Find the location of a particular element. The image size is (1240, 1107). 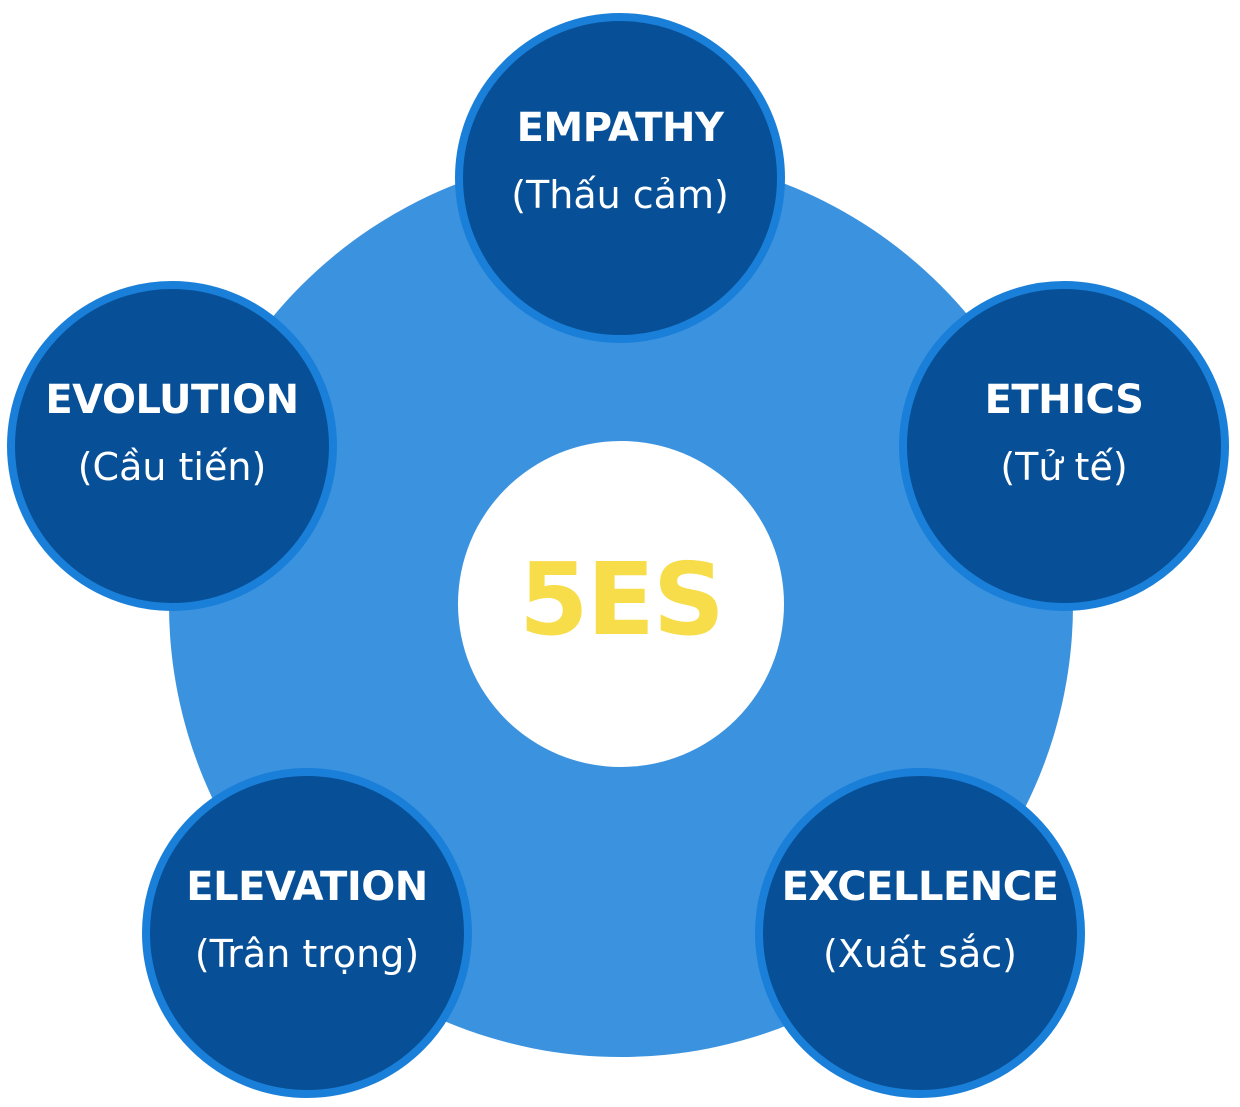

center-label: 5ES is located at coordinates (622, 599).